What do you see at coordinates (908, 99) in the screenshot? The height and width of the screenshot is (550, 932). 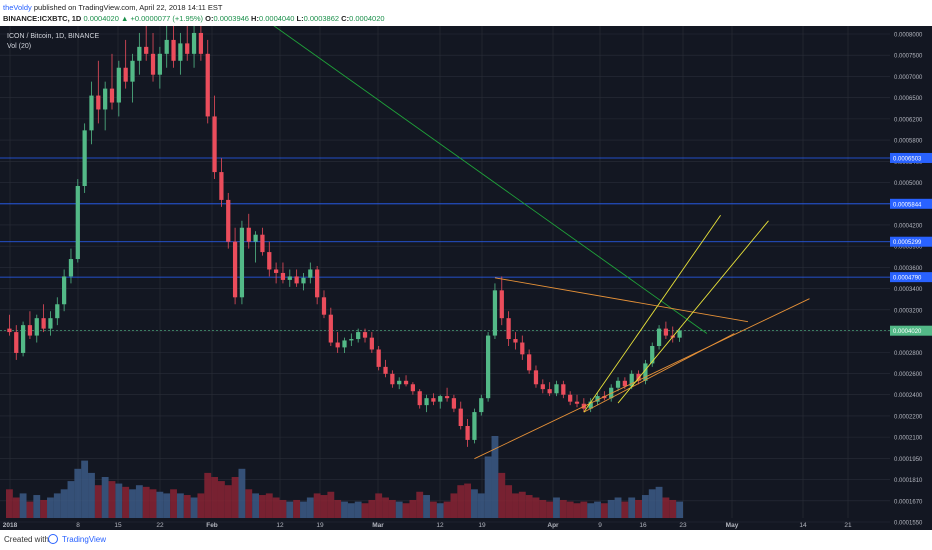 I see `y-tick-label: 0.0006500` at bounding box center [908, 99].